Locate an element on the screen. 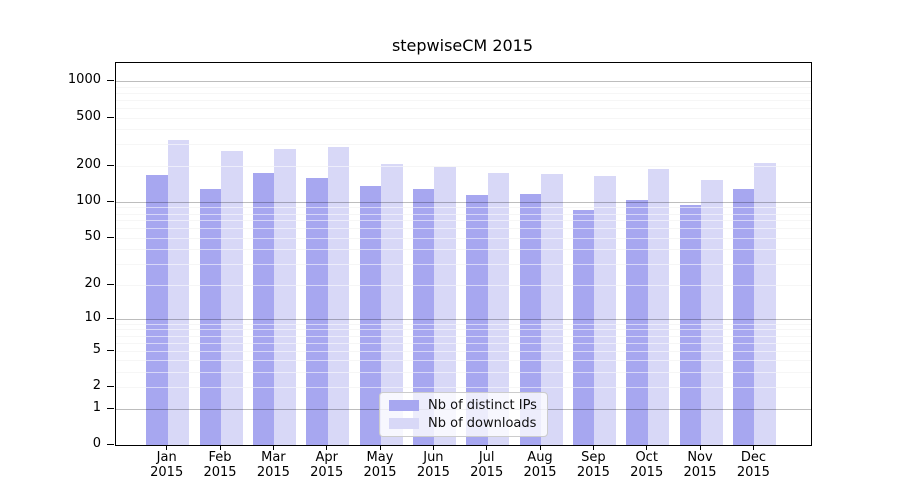 This screenshot has height=500, width=900. bar-nov-downloads is located at coordinates (712, 312).